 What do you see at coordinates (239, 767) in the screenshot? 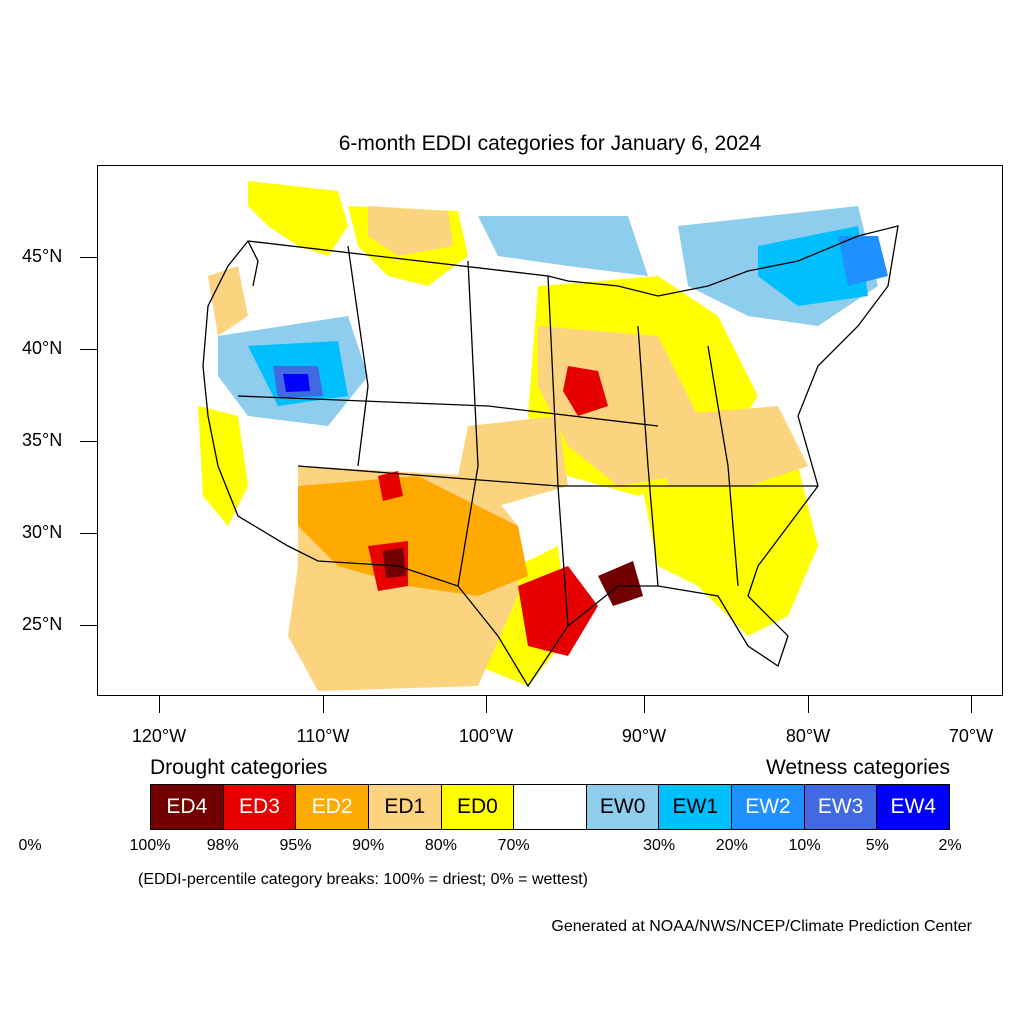
I see `drought-heading: Drought categories` at bounding box center [239, 767].